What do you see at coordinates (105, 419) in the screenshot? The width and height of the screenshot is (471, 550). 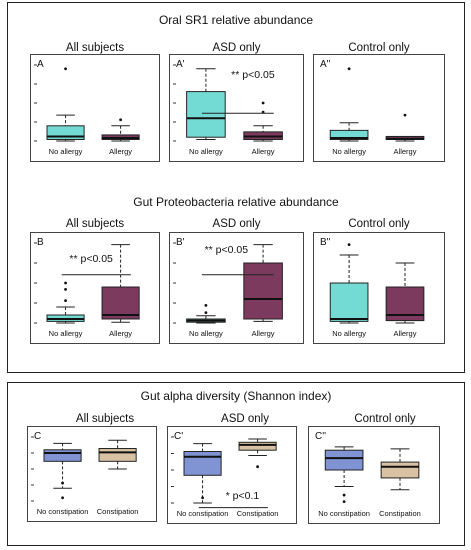 I see `col-title-all-c: All subjects` at bounding box center [105, 419].